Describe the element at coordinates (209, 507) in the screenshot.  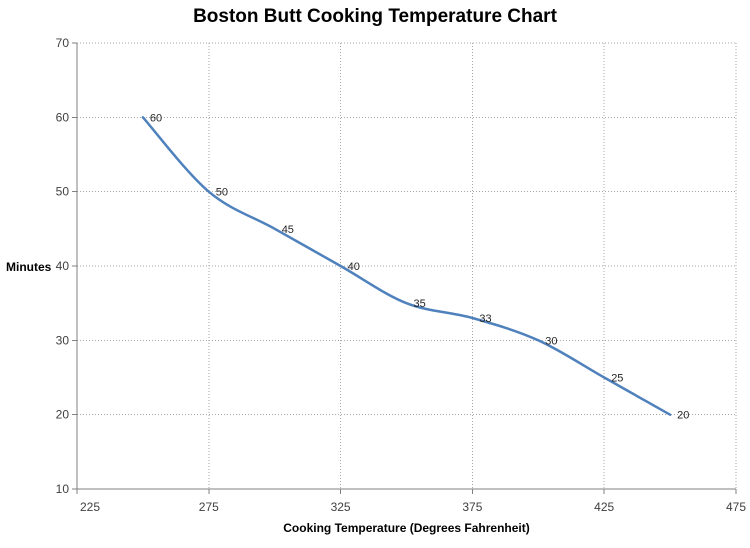
I see `x-tick-label: 275` at that location.